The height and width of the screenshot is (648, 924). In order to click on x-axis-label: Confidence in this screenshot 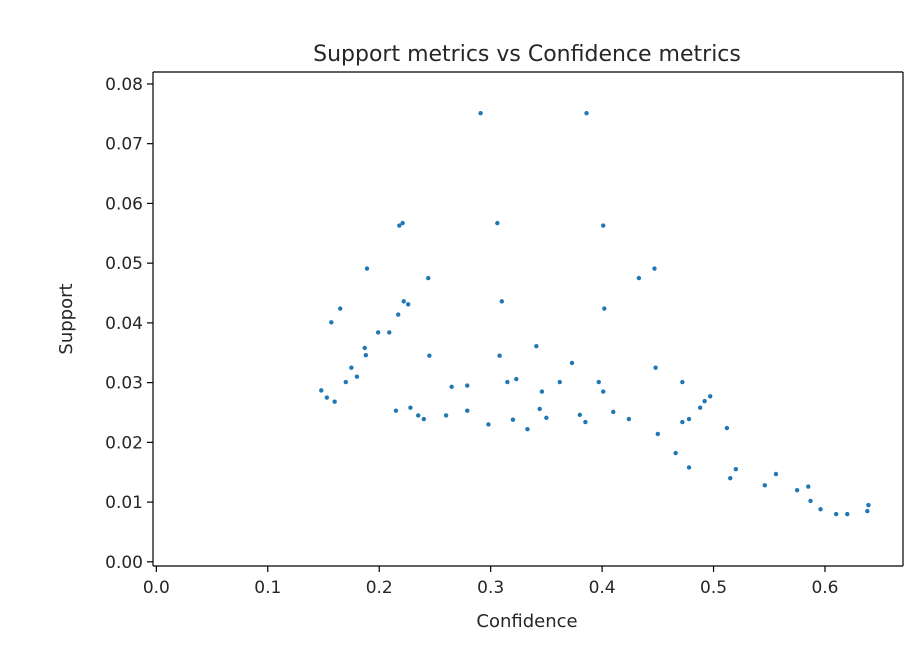, I will do `click(526, 621)`.